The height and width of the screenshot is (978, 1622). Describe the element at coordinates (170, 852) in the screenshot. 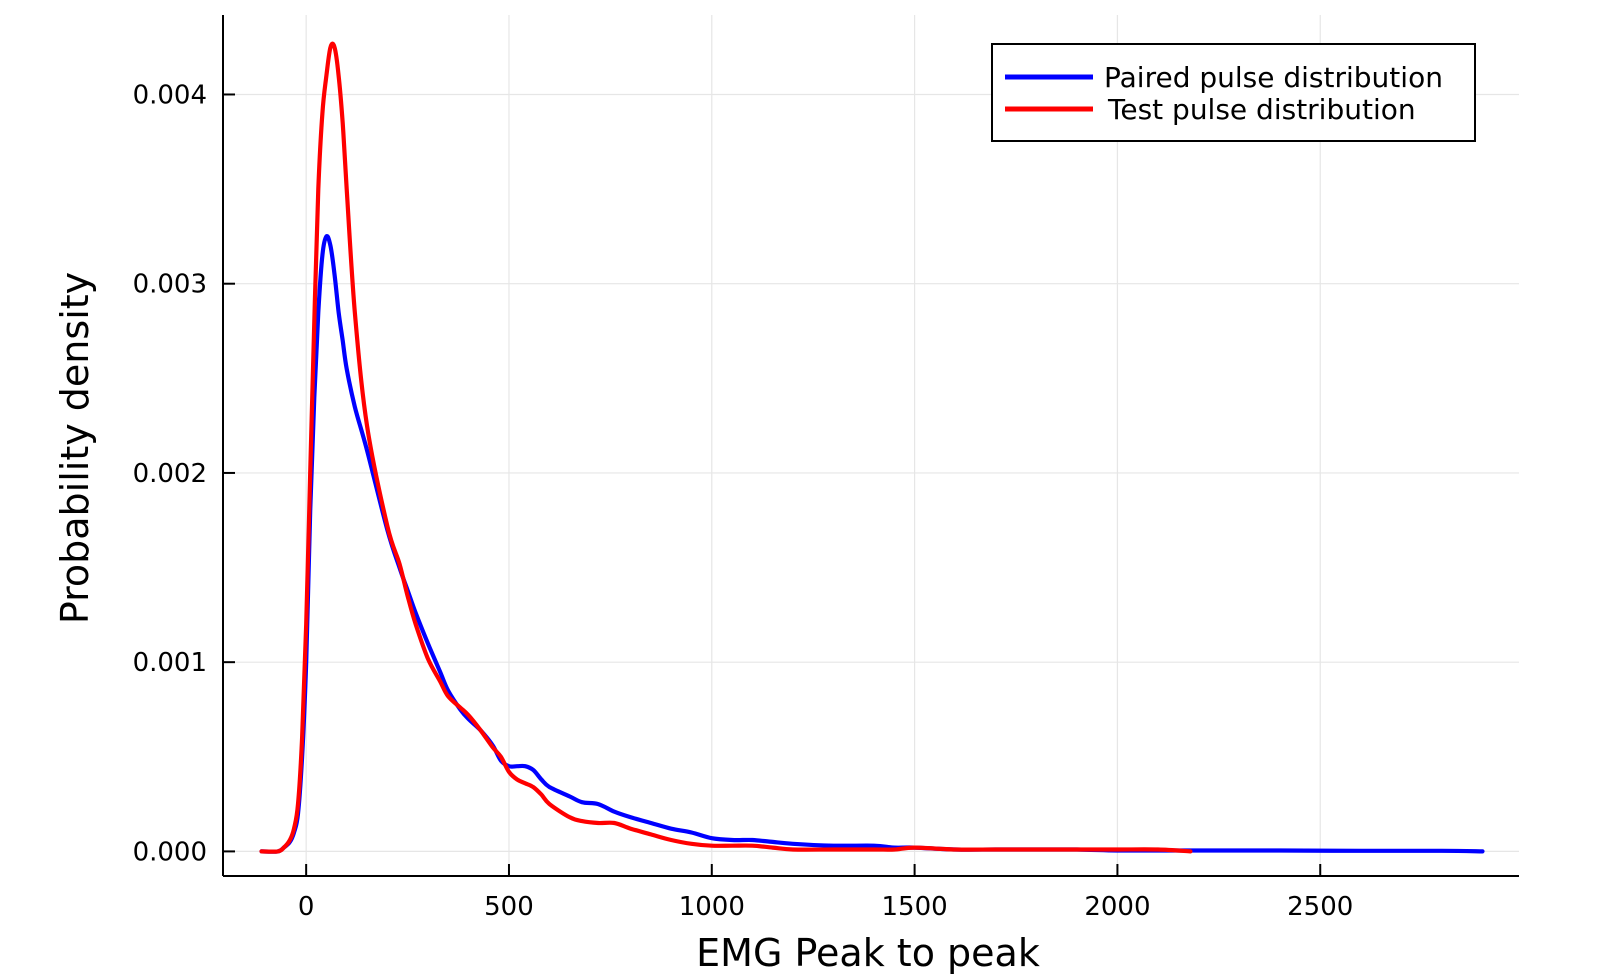

I see `y-tick-label: 0.000` at that location.